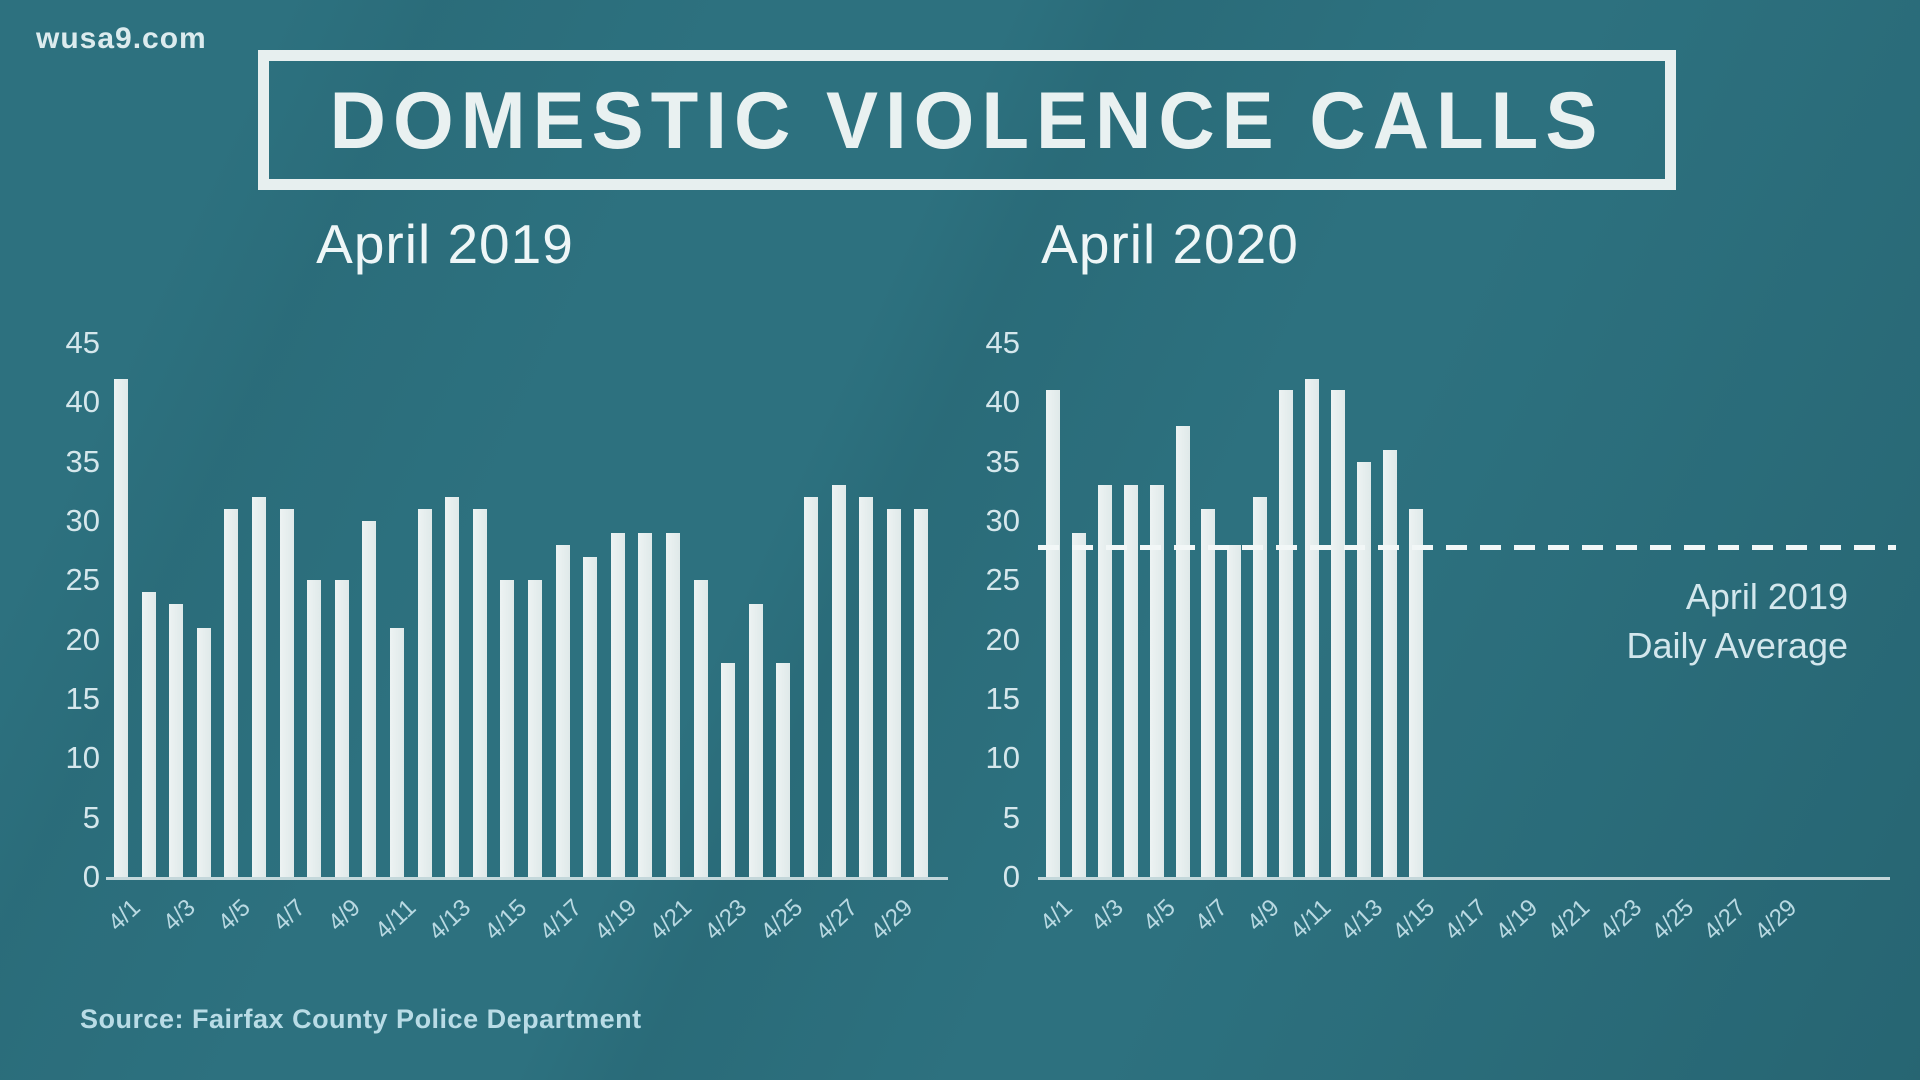 The width and height of the screenshot is (1920, 1080). I want to click on chart-title-april-2020: April 2020, so click(1170, 244).